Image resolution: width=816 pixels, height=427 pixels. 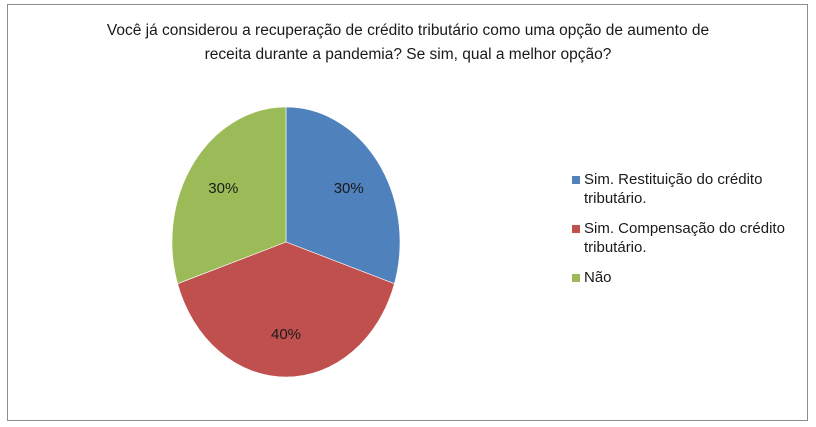 What do you see at coordinates (286, 334) in the screenshot?
I see `data-label-2: 40%` at bounding box center [286, 334].